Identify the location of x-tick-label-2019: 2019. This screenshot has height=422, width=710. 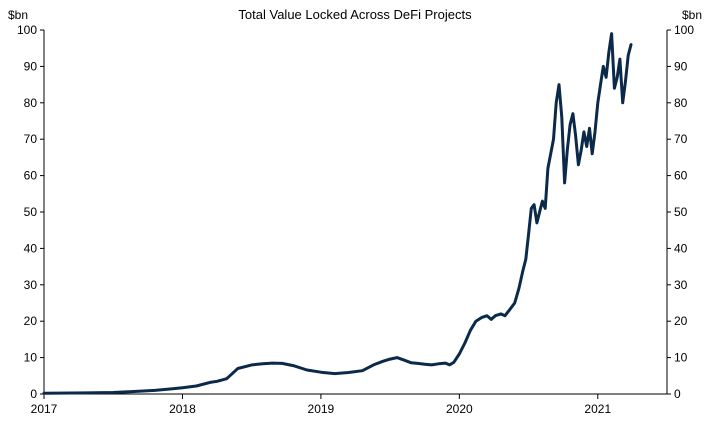
(321, 409).